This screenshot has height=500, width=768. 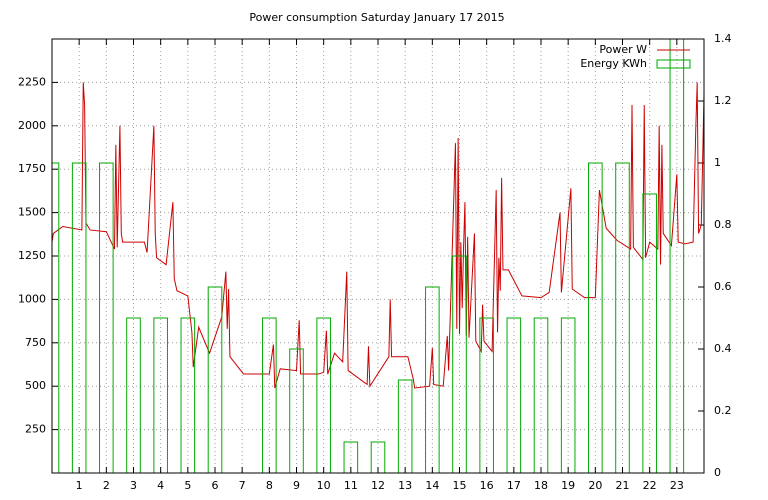 What do you see at coordinates (723, 286) in the screenshot?
I see `y2-tick-label: 0.6` at bounding box center [723, 286].